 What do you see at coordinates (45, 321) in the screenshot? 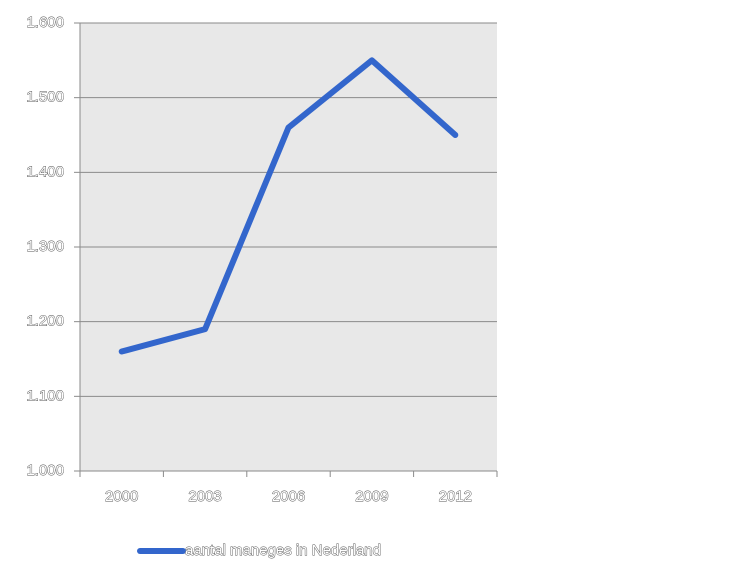
I see `y-tick-label: 1.200` at bounding box center [45, 321].